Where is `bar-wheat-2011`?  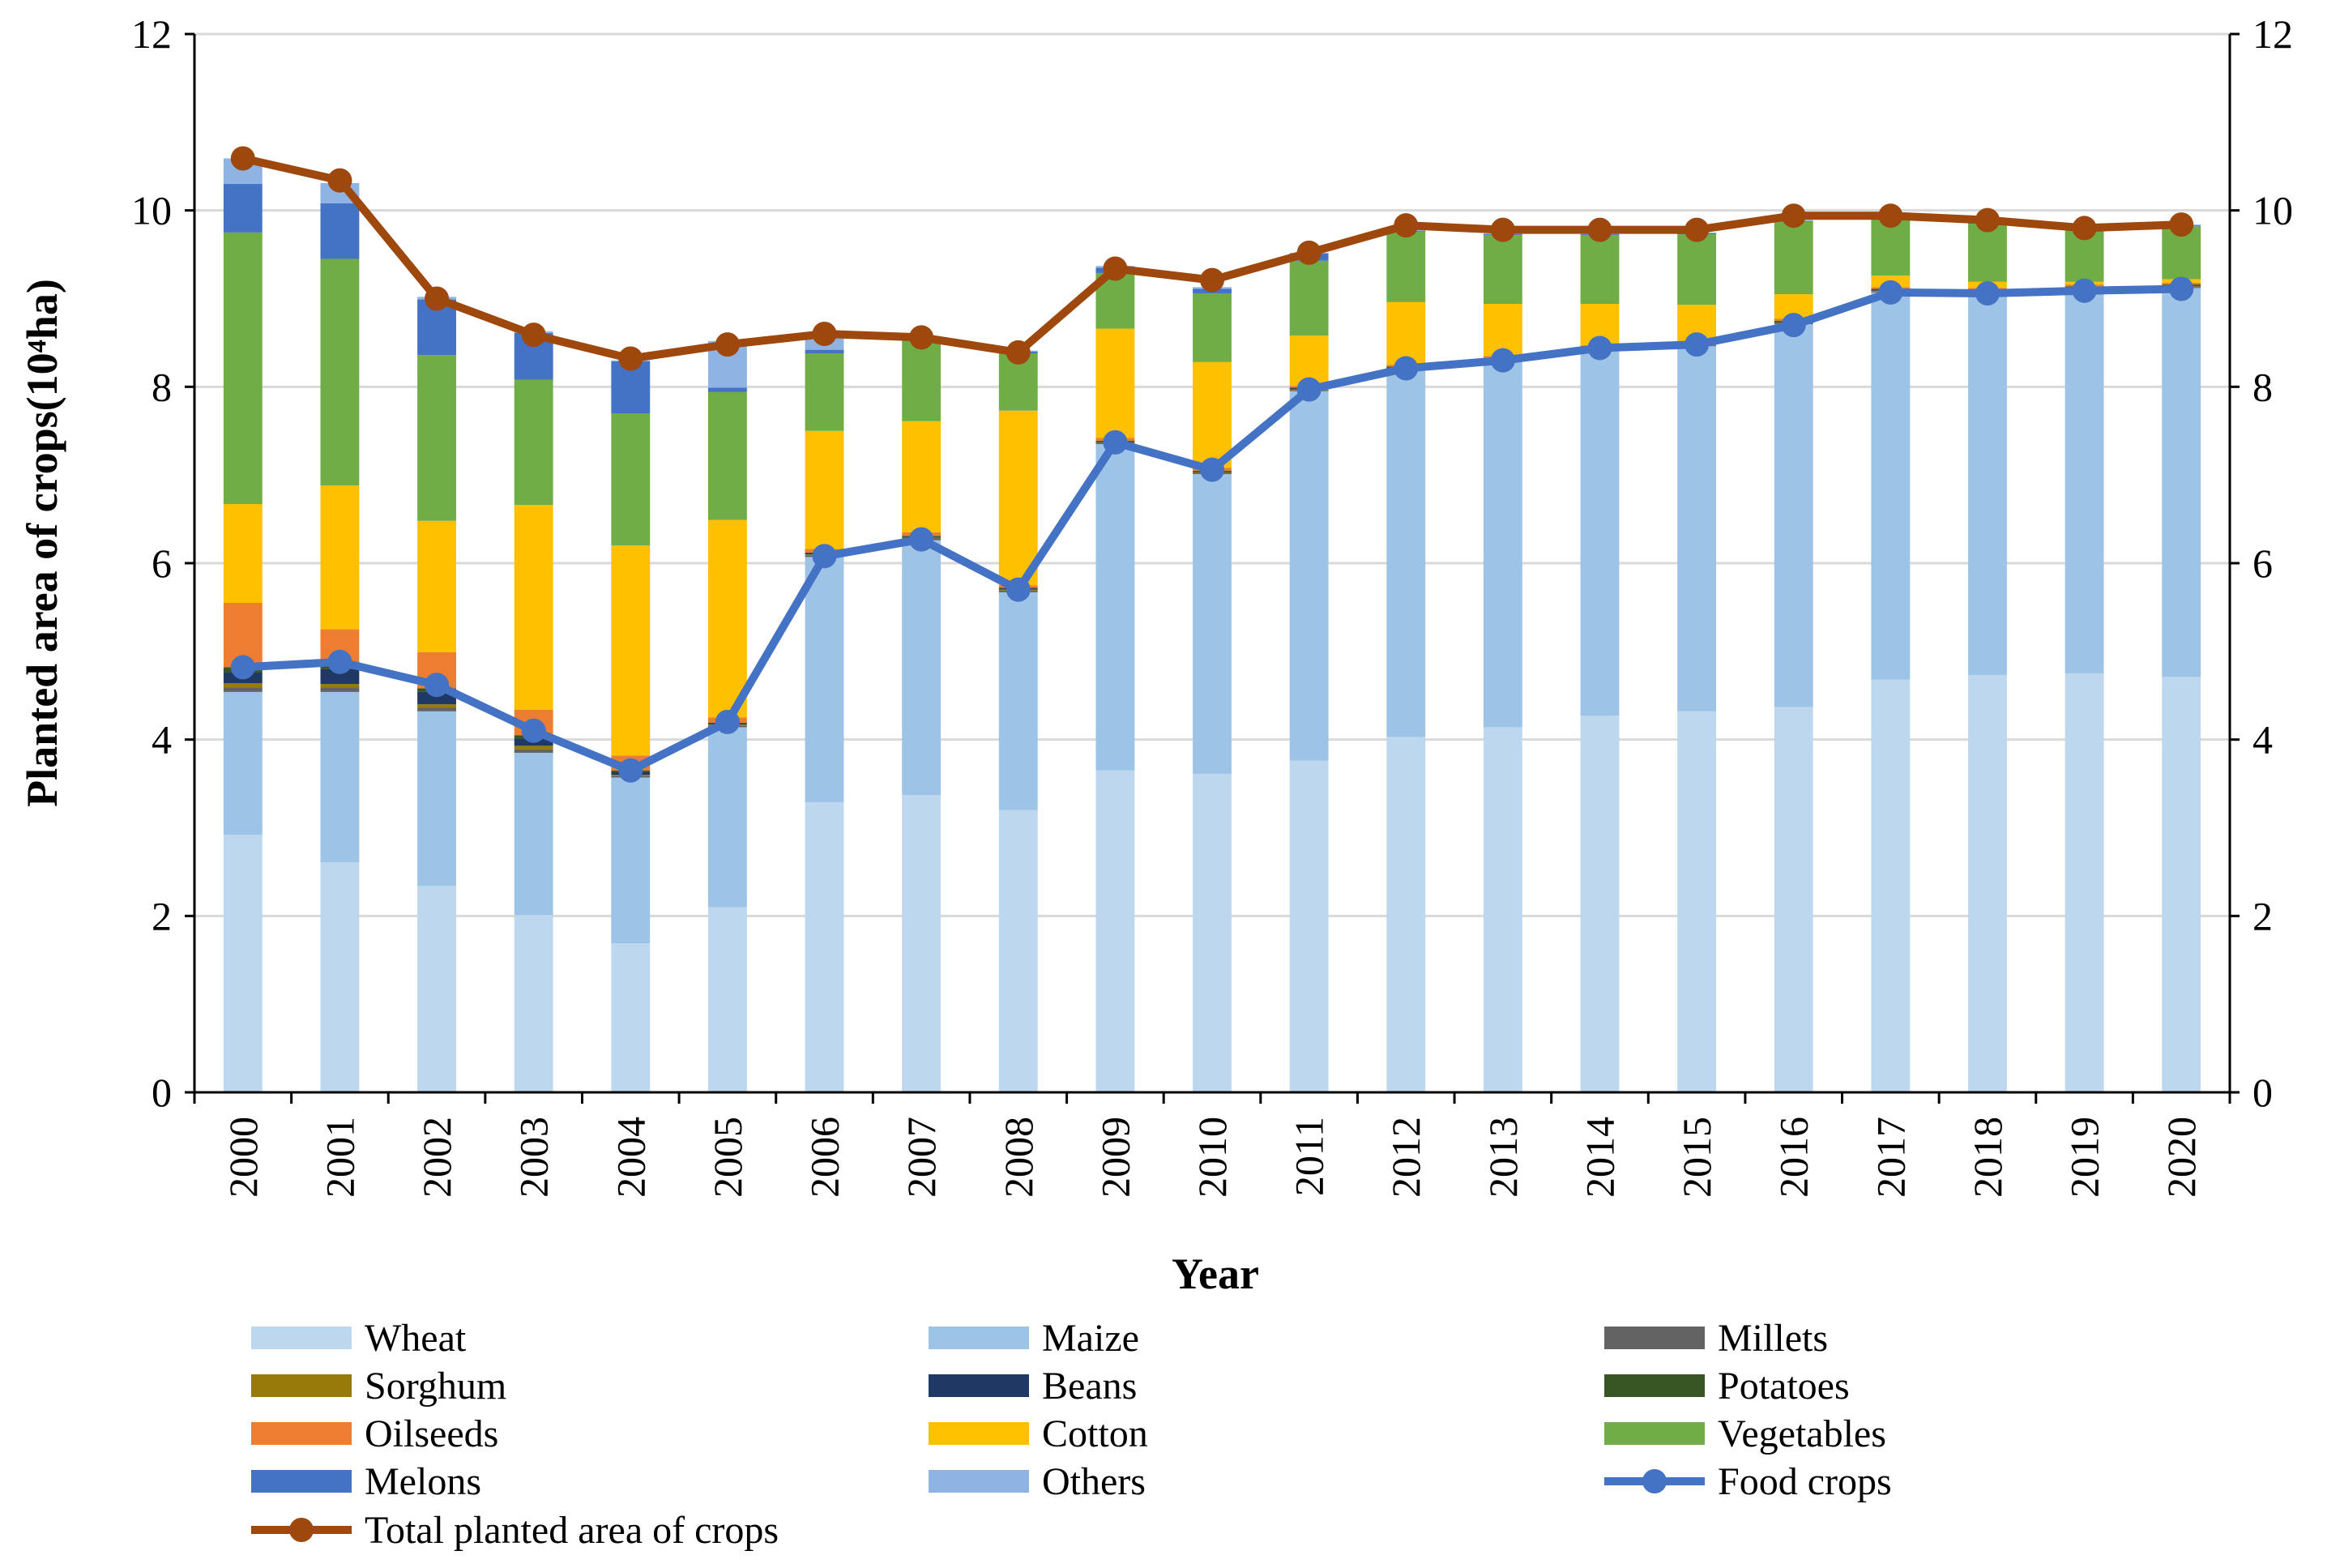
bar-wheat-2011 is located at coordinates (1309, 926).